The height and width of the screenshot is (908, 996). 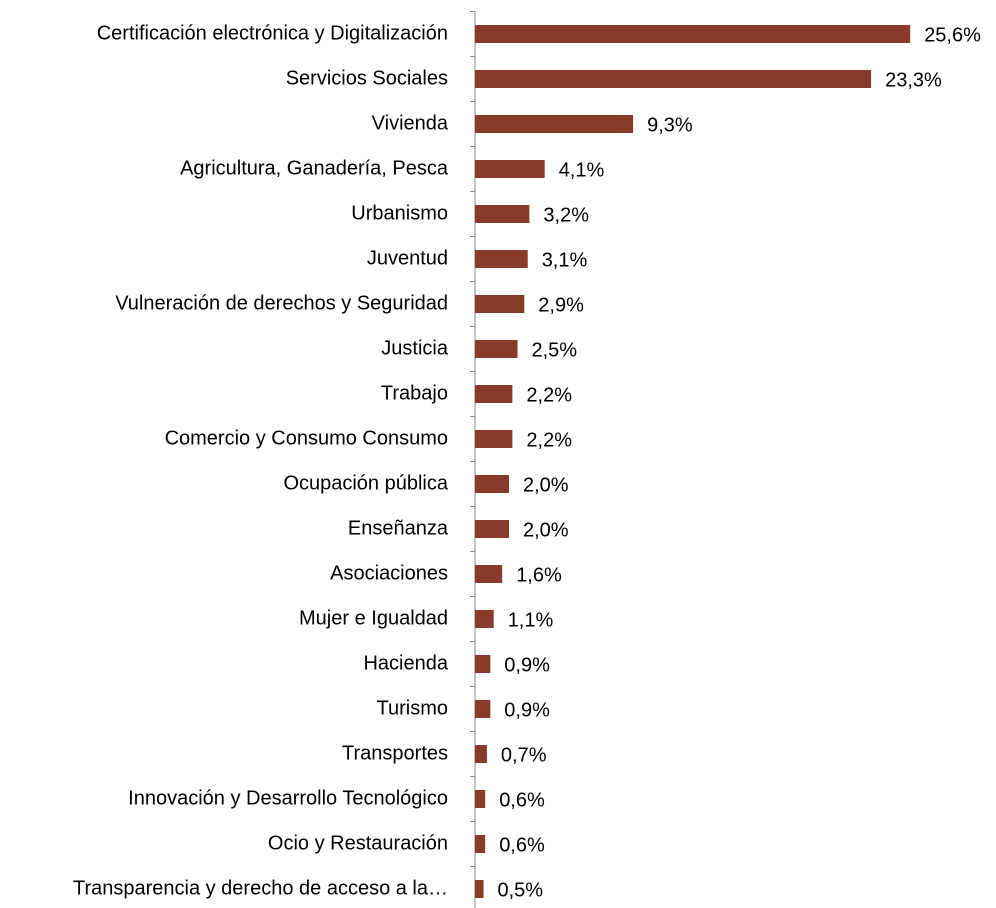 What do you see at coordinates (373, 618) in the screenshot?
I see `category-label: Mujer e Igualdad` at bounding box center [373, 618].